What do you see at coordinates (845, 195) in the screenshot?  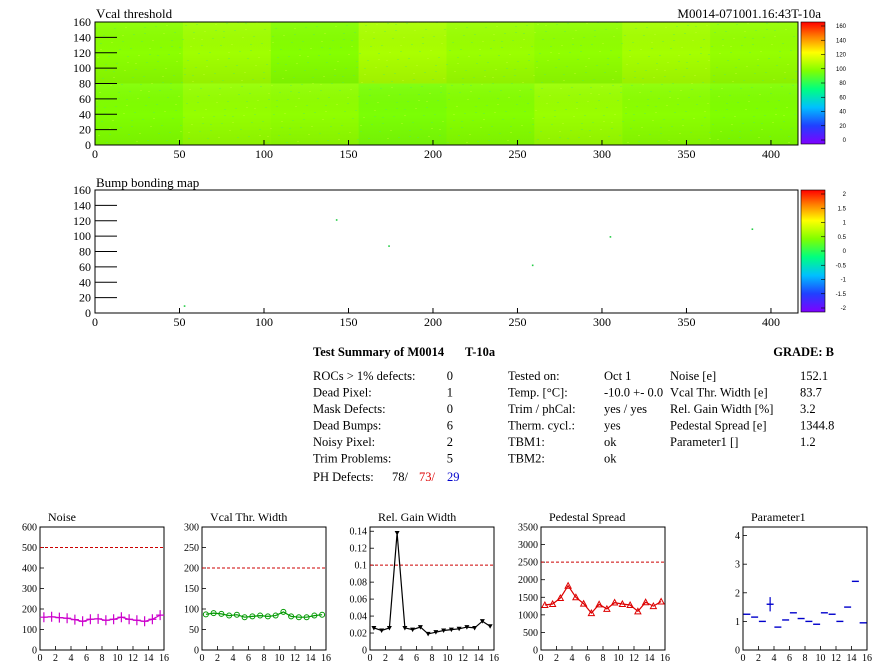 I see `colorbar-tick-label: 2` at bounding box center [845, 195].